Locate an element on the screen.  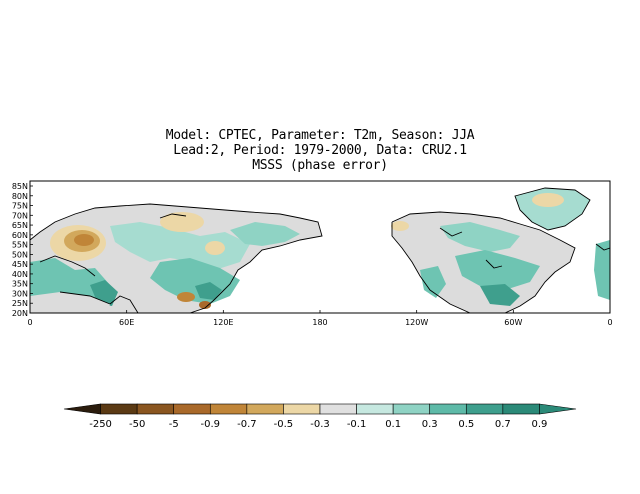
colorbar-label: -0.7 is located at coordinates (247, 424).